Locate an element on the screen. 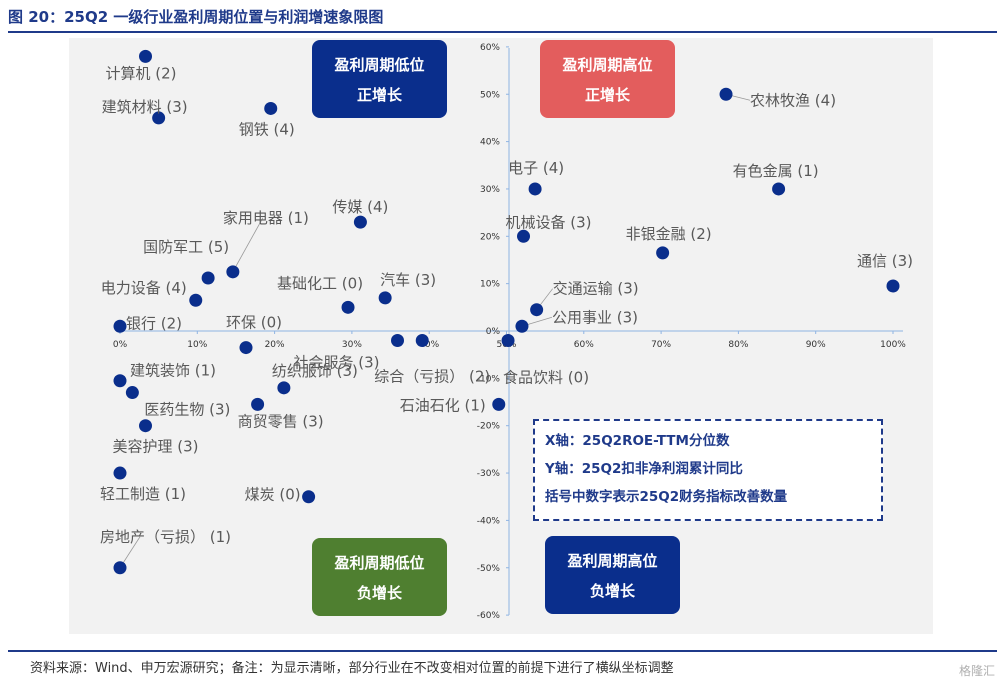 This screenshot has height=697, width=1005. point-label: 纺织服饰 (3) is located at coordinates (315, 371).